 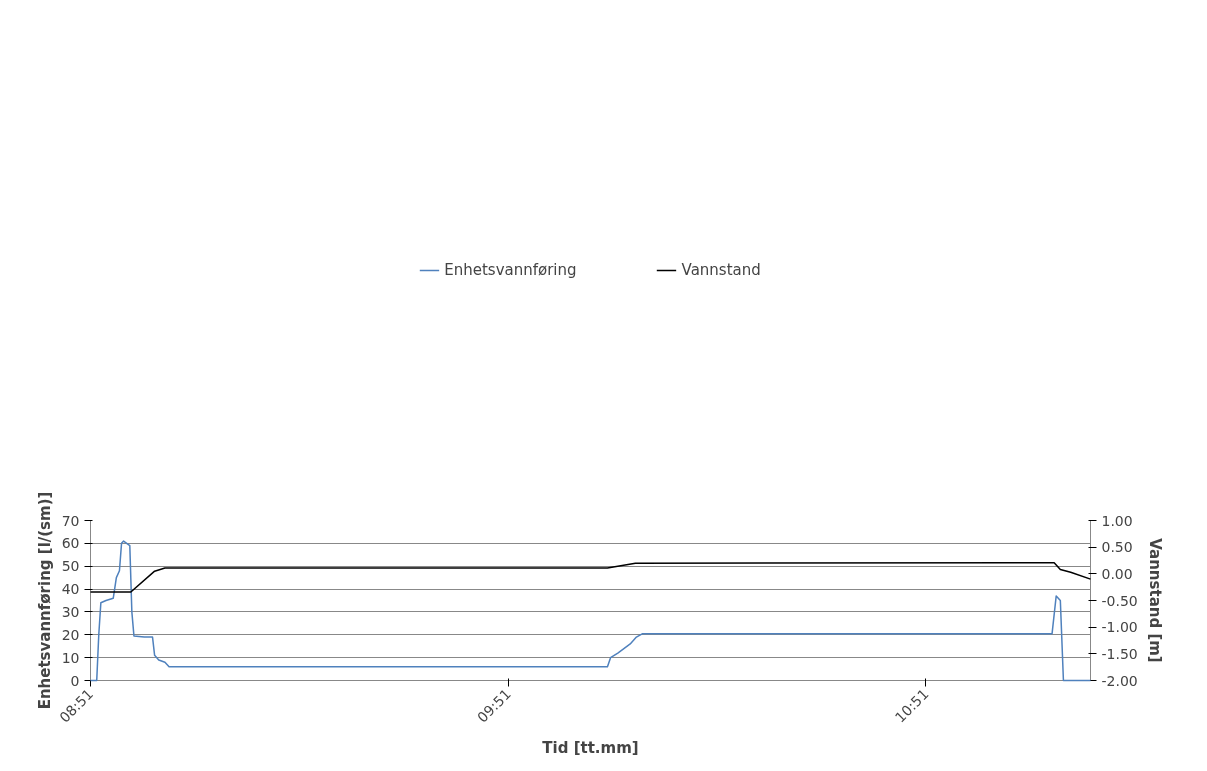 What do you see at coordinates (1117, 547) in the screenshot?
I see `y2-tick-label: 0.50` at bounding box center [1117, 547].